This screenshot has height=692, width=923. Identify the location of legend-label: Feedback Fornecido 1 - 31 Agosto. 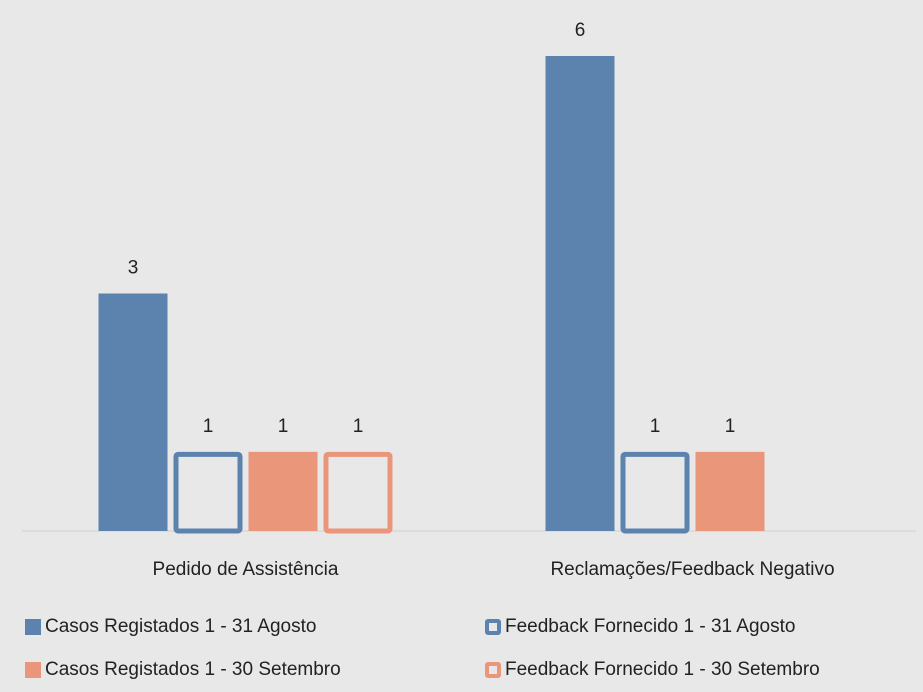
(650, 626).